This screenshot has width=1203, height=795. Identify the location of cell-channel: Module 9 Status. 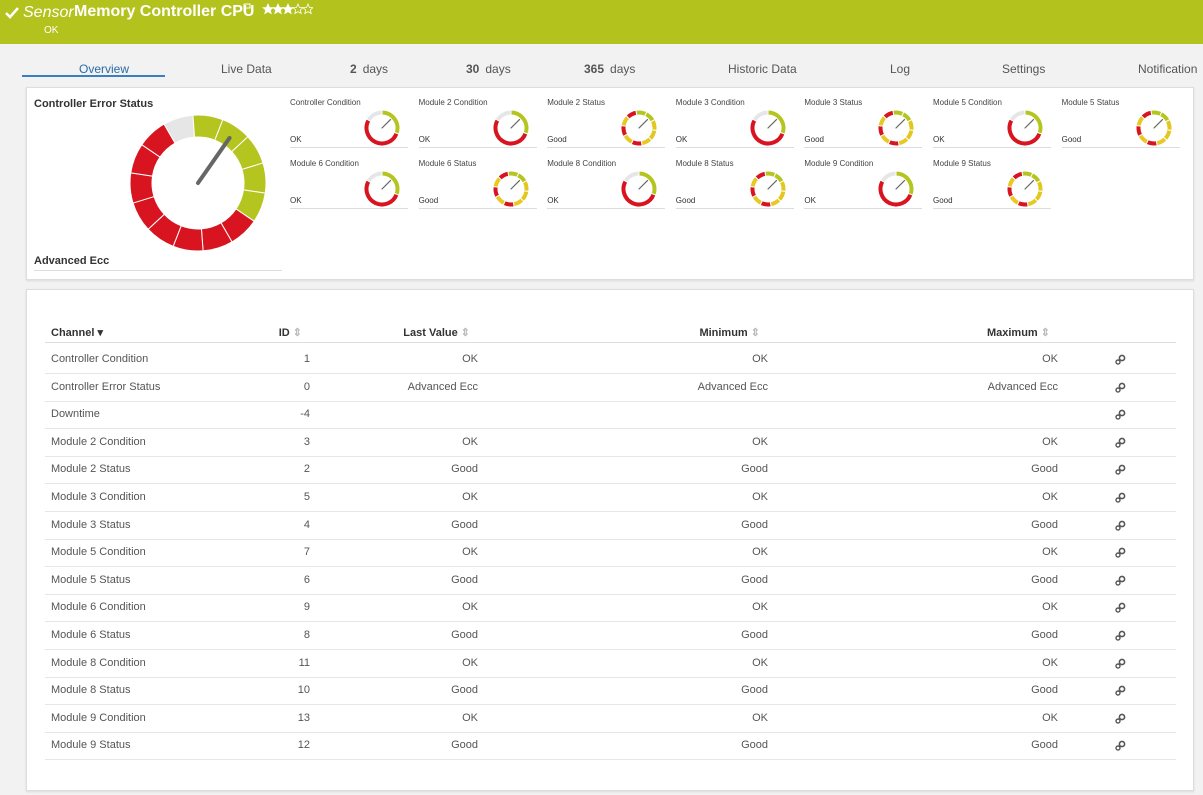
(91, 745).